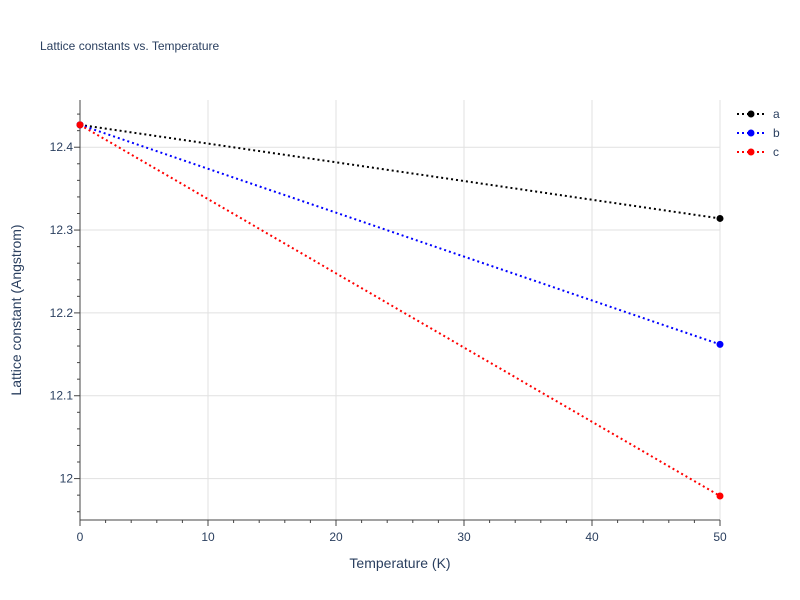 Image resolution: width=800 pixels, height=600 pixels. I want to click on x-tick-label: 0, so click(80, 537).